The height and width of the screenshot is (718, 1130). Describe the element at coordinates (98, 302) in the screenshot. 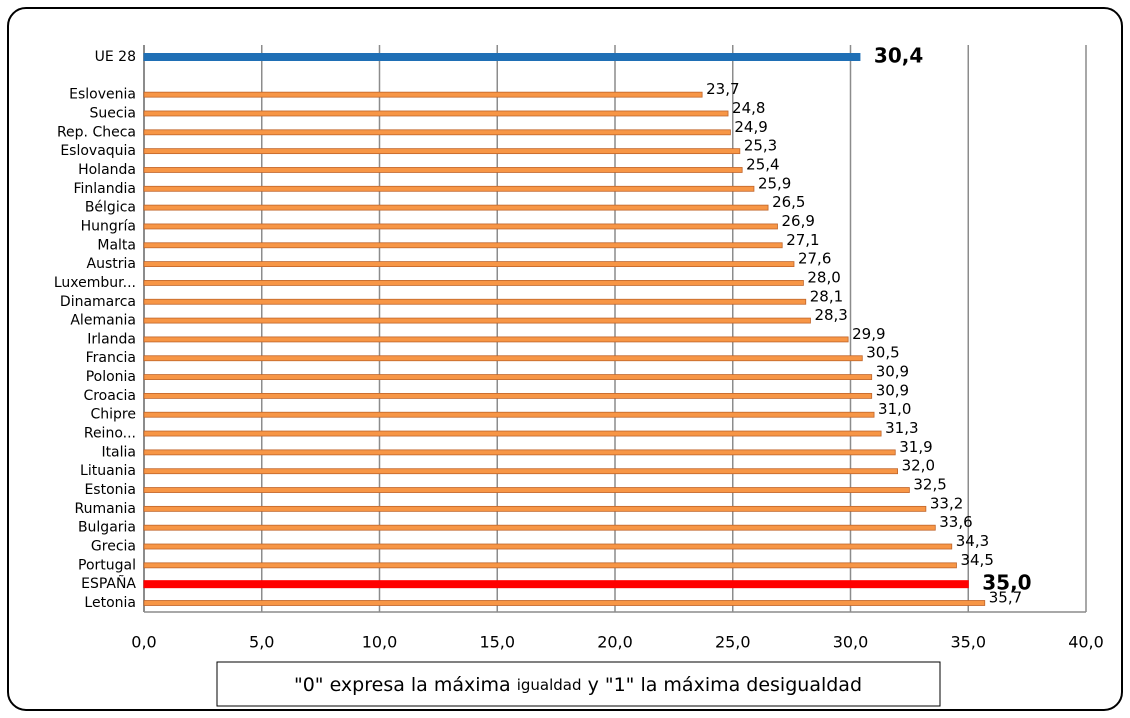

I see `y-tick-label: Dinamarca` at that location.